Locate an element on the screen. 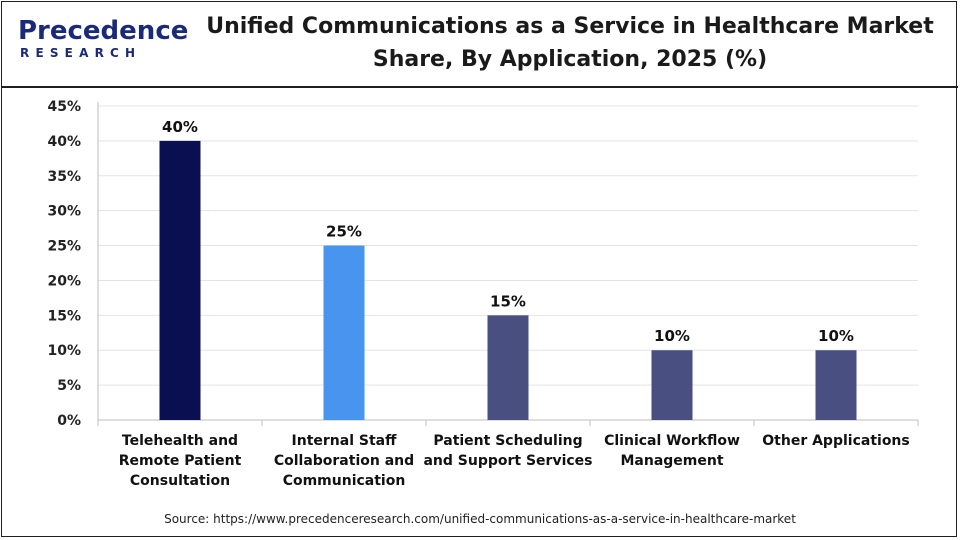  y-tick-label: 25% is located at coordinates (64, 247).